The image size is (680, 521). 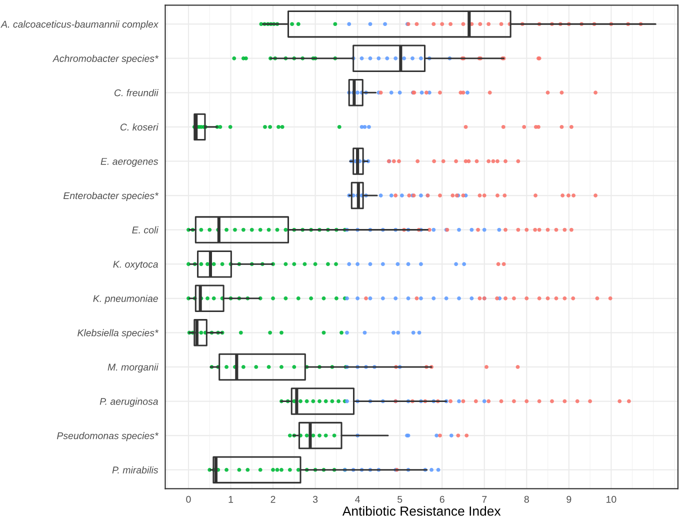 What do you see at coordinates (139, 127) in the screenshot?
I see `y-tick-label: C. koseri` at bounding box center [139, 127].